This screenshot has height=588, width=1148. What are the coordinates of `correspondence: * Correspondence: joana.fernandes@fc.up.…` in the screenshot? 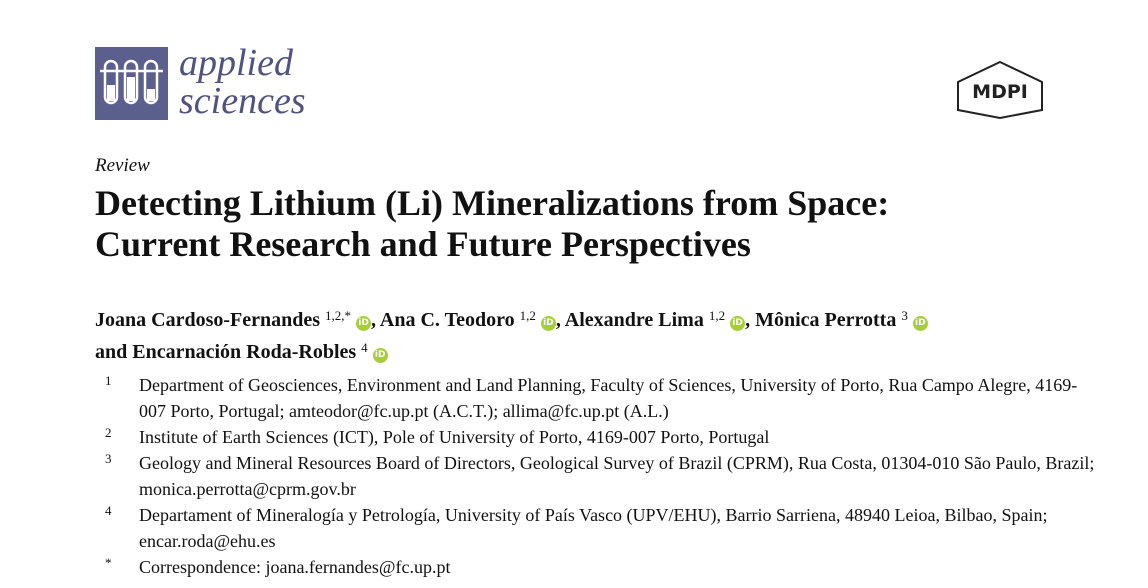 It's located at (595, 567).